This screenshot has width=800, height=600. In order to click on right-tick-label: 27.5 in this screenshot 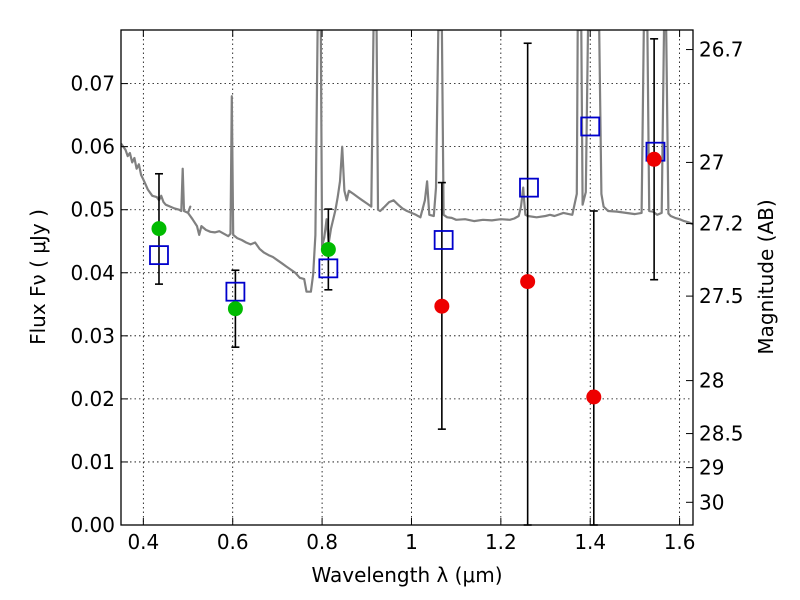, I will do `click(721, 296)`.